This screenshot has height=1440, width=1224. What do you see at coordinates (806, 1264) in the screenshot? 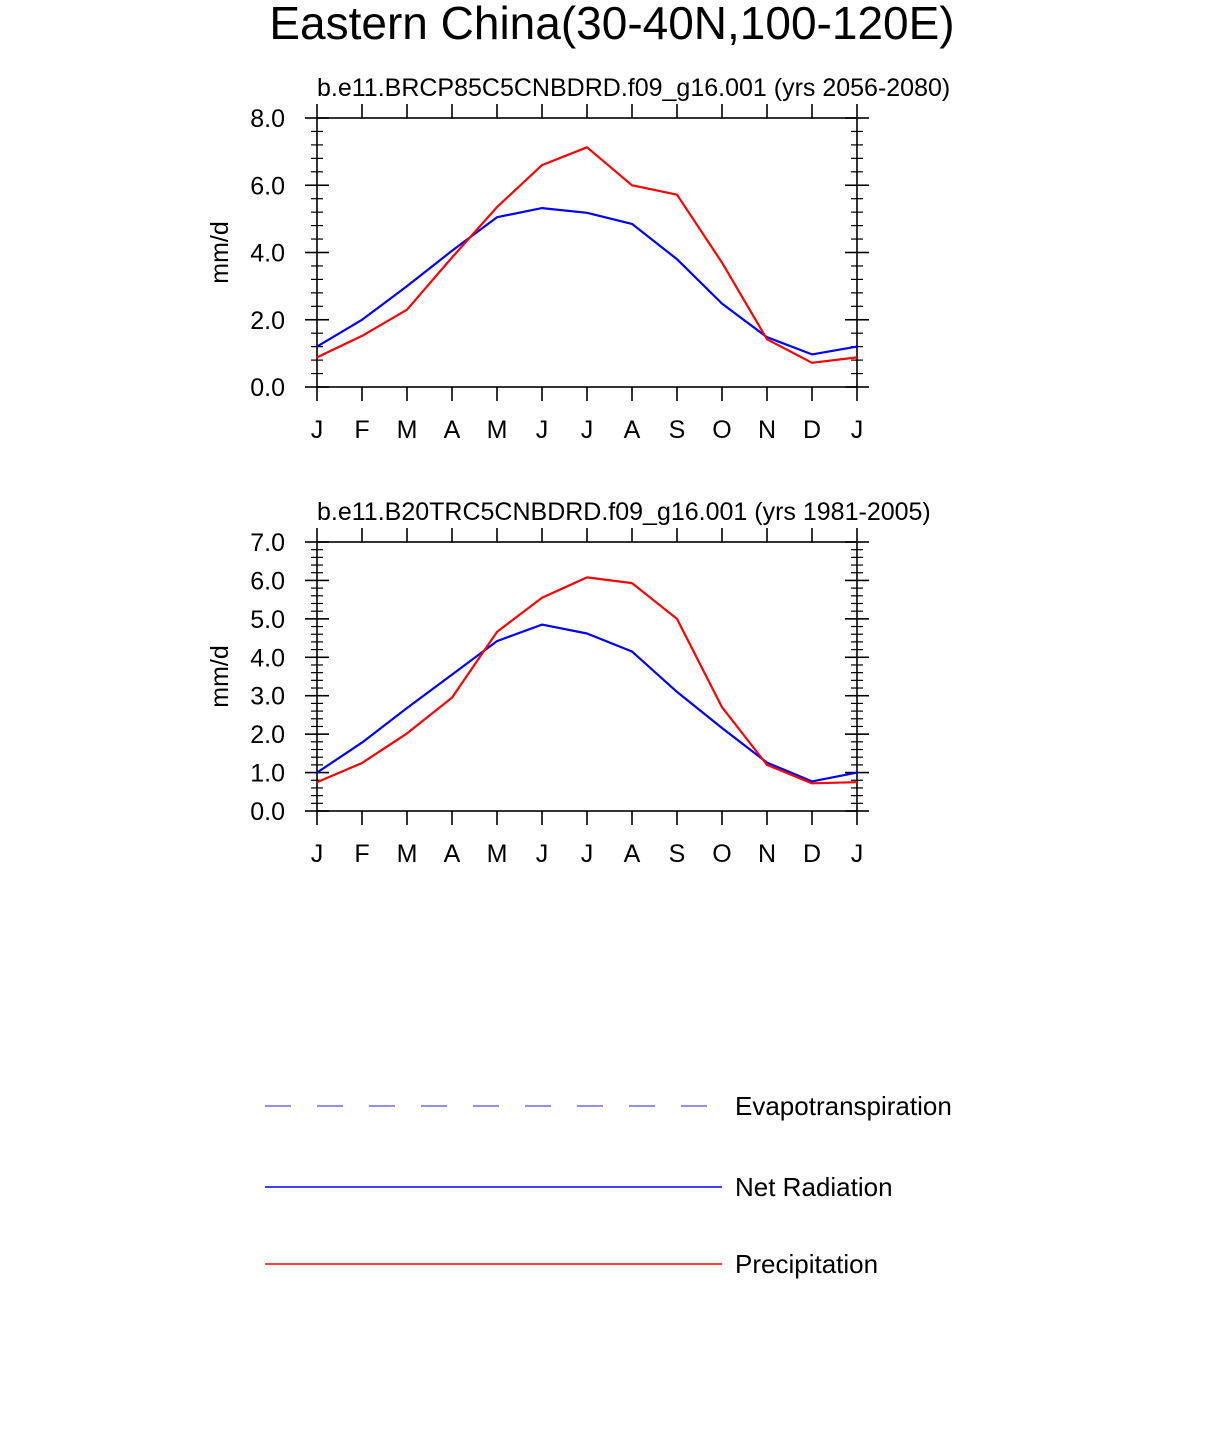
I see `legend-label: Precipitation` at bounding box center [806, 1264].